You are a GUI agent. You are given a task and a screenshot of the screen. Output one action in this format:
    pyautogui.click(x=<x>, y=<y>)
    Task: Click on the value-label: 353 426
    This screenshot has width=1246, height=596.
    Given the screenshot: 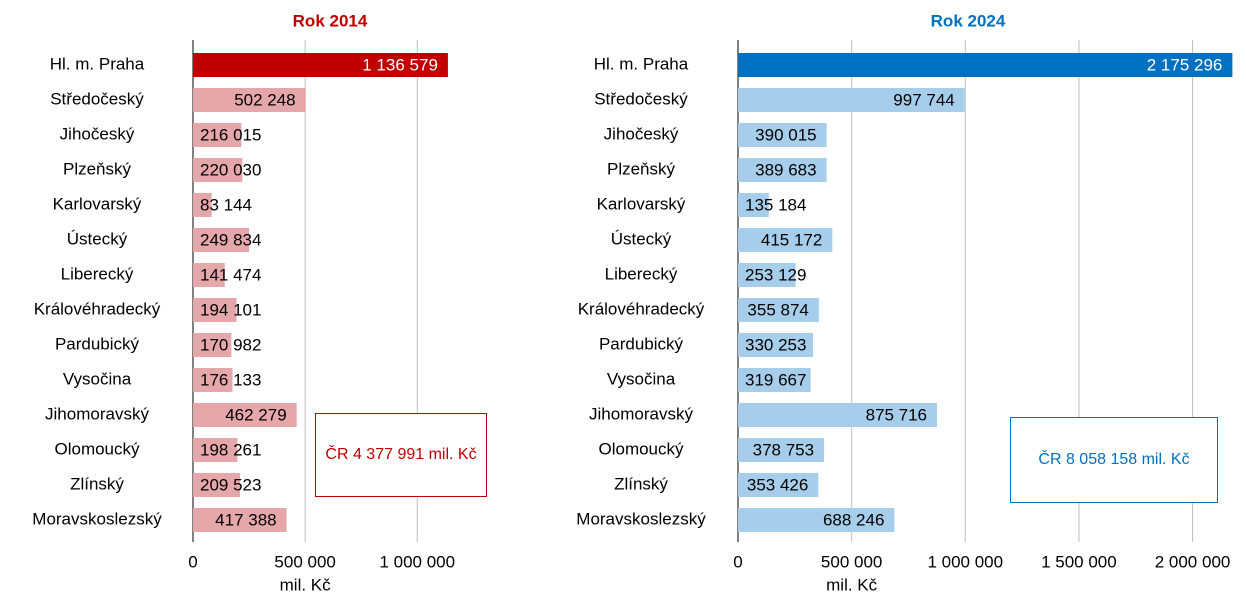 What is the action you would take?
    pyautogui.click(x=777, y=484)
    